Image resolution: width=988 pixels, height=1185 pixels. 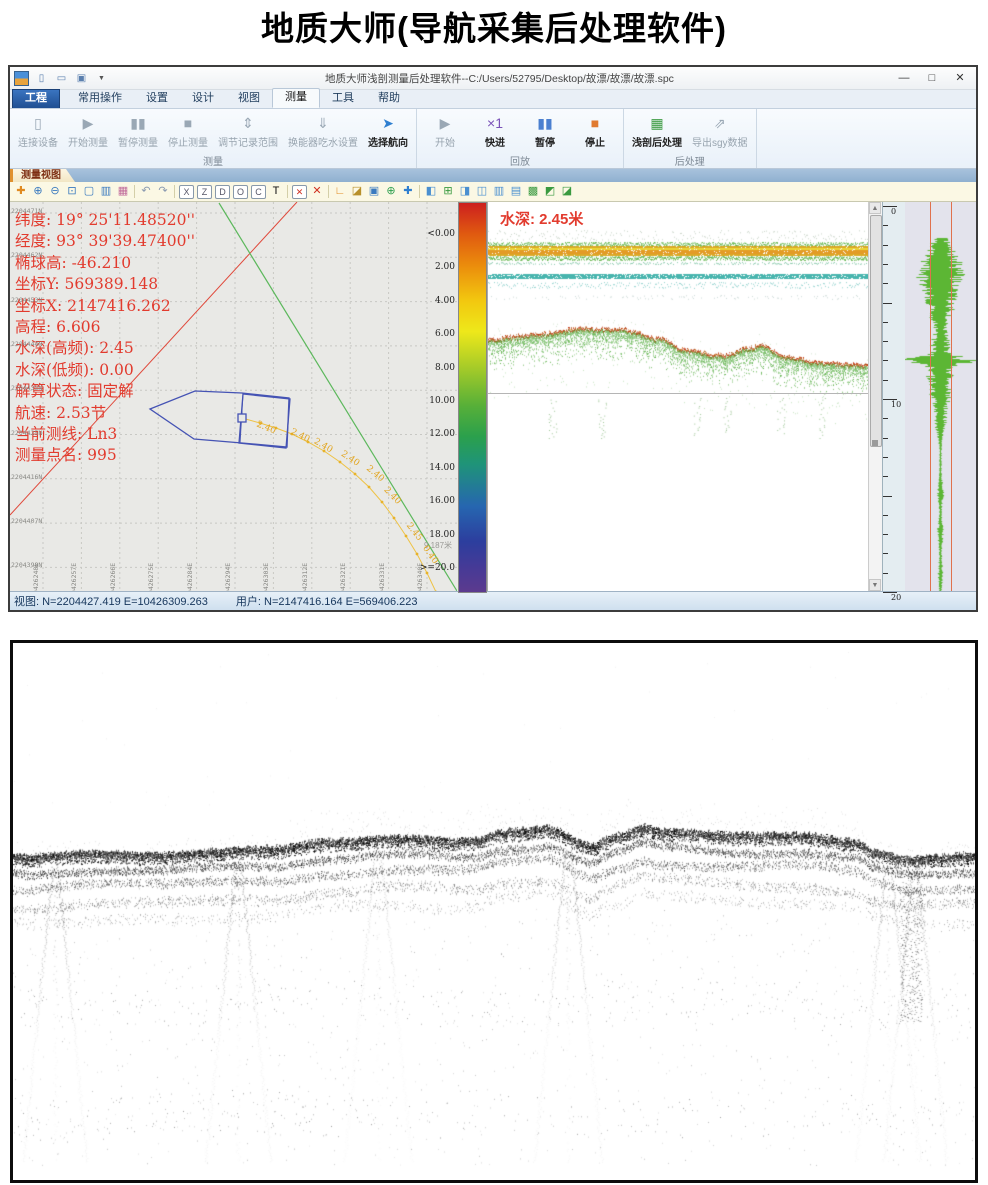 What do you see at coordinates (595, 131) in the screenshot?
I see `ribbon-button-停止: ■ 停止` at bounding box center [595, 131].